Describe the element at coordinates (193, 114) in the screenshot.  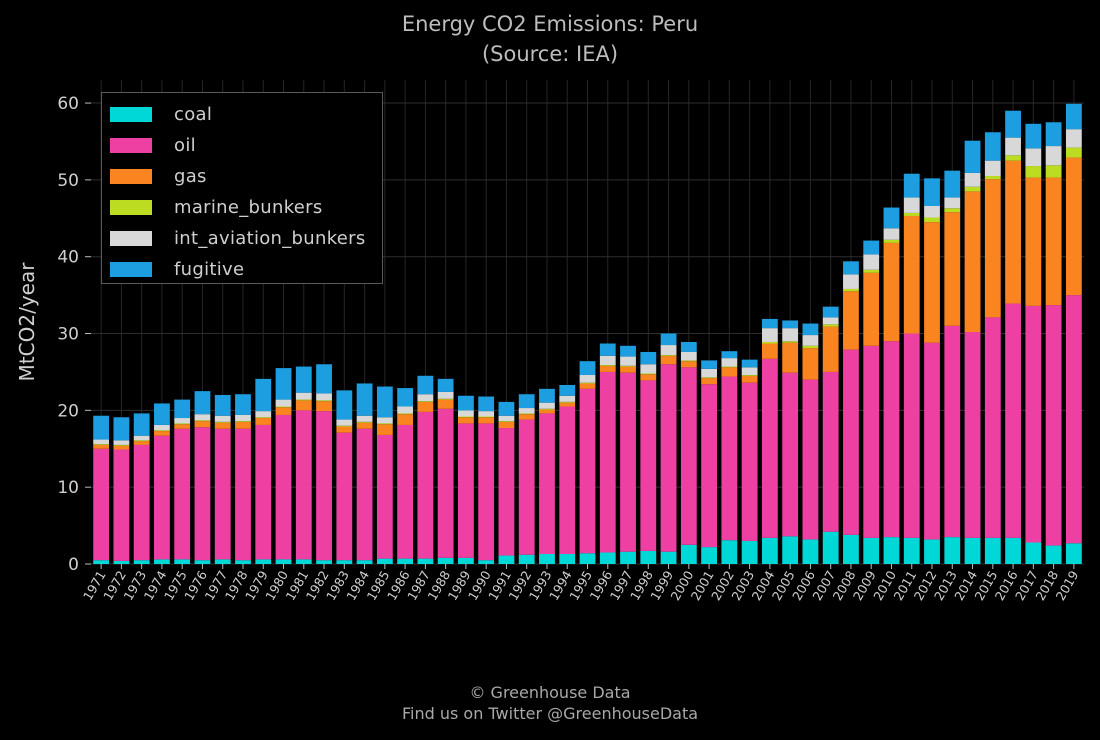
I see `legend-label: coal` at that location.